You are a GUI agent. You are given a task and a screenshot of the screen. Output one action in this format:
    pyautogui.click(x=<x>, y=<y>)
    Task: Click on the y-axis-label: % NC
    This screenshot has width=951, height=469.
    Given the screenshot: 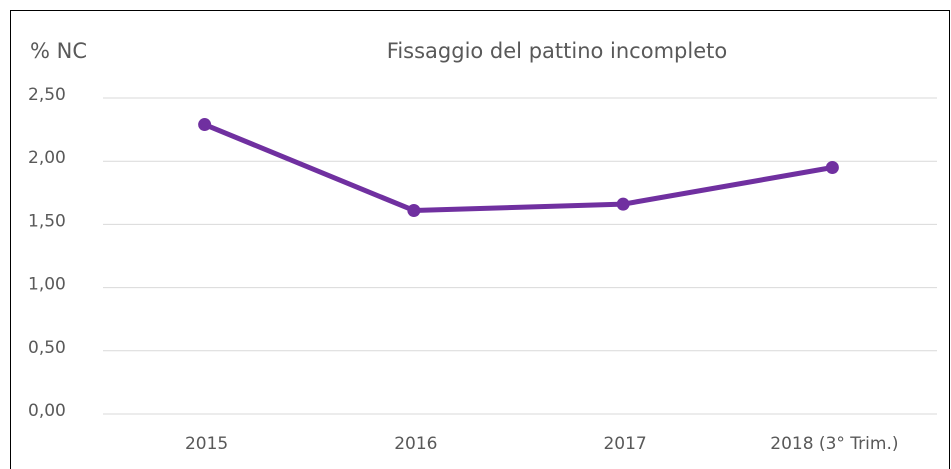 What is the action you would take?
    pyautogui.click(x=58, y=51)
    